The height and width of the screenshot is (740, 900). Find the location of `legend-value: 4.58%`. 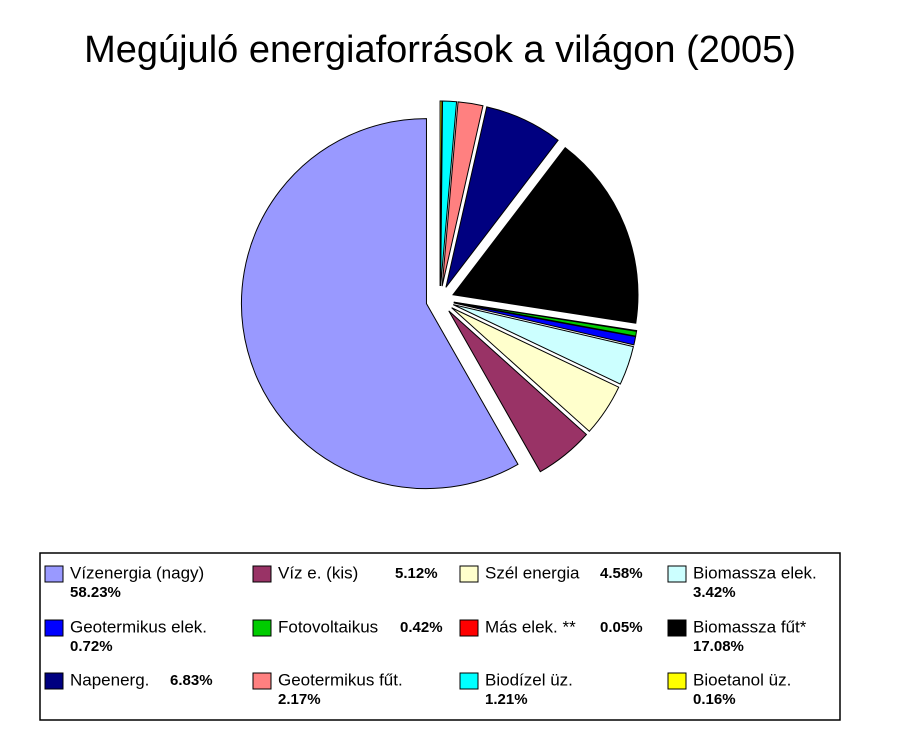

legend-value: 4.58% is located at coordinates (621, 573).